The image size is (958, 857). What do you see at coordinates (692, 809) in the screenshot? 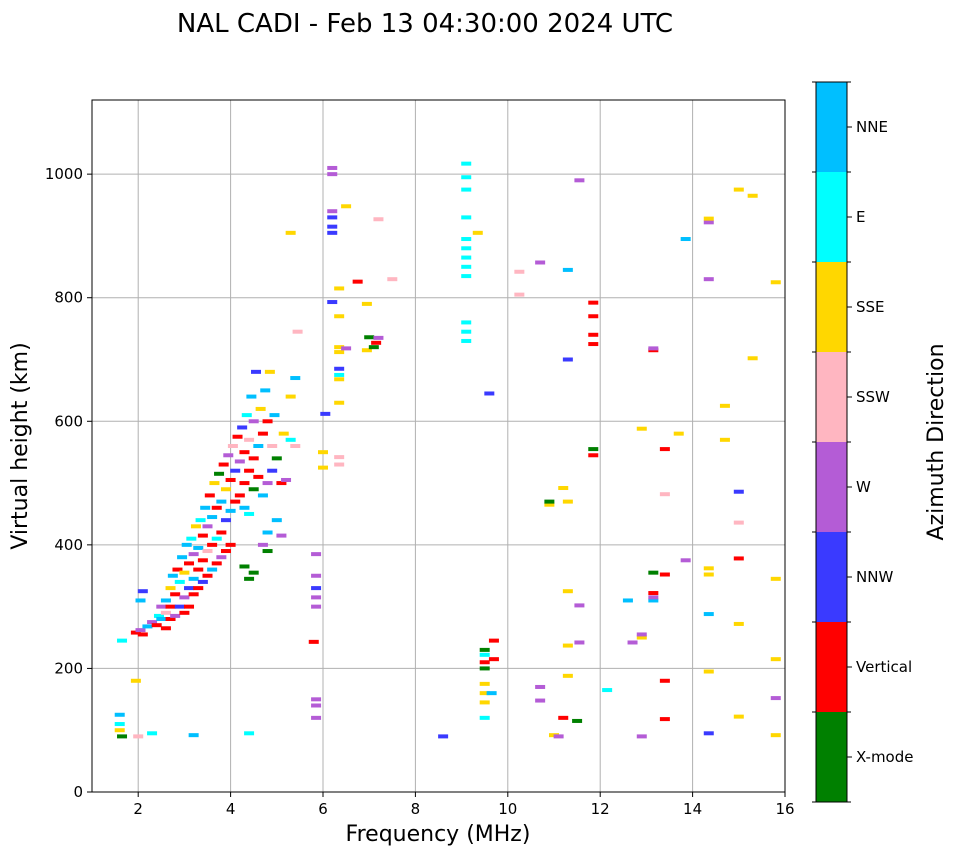
I see `x-tick-label: 14` at bounding box center [692, 809].